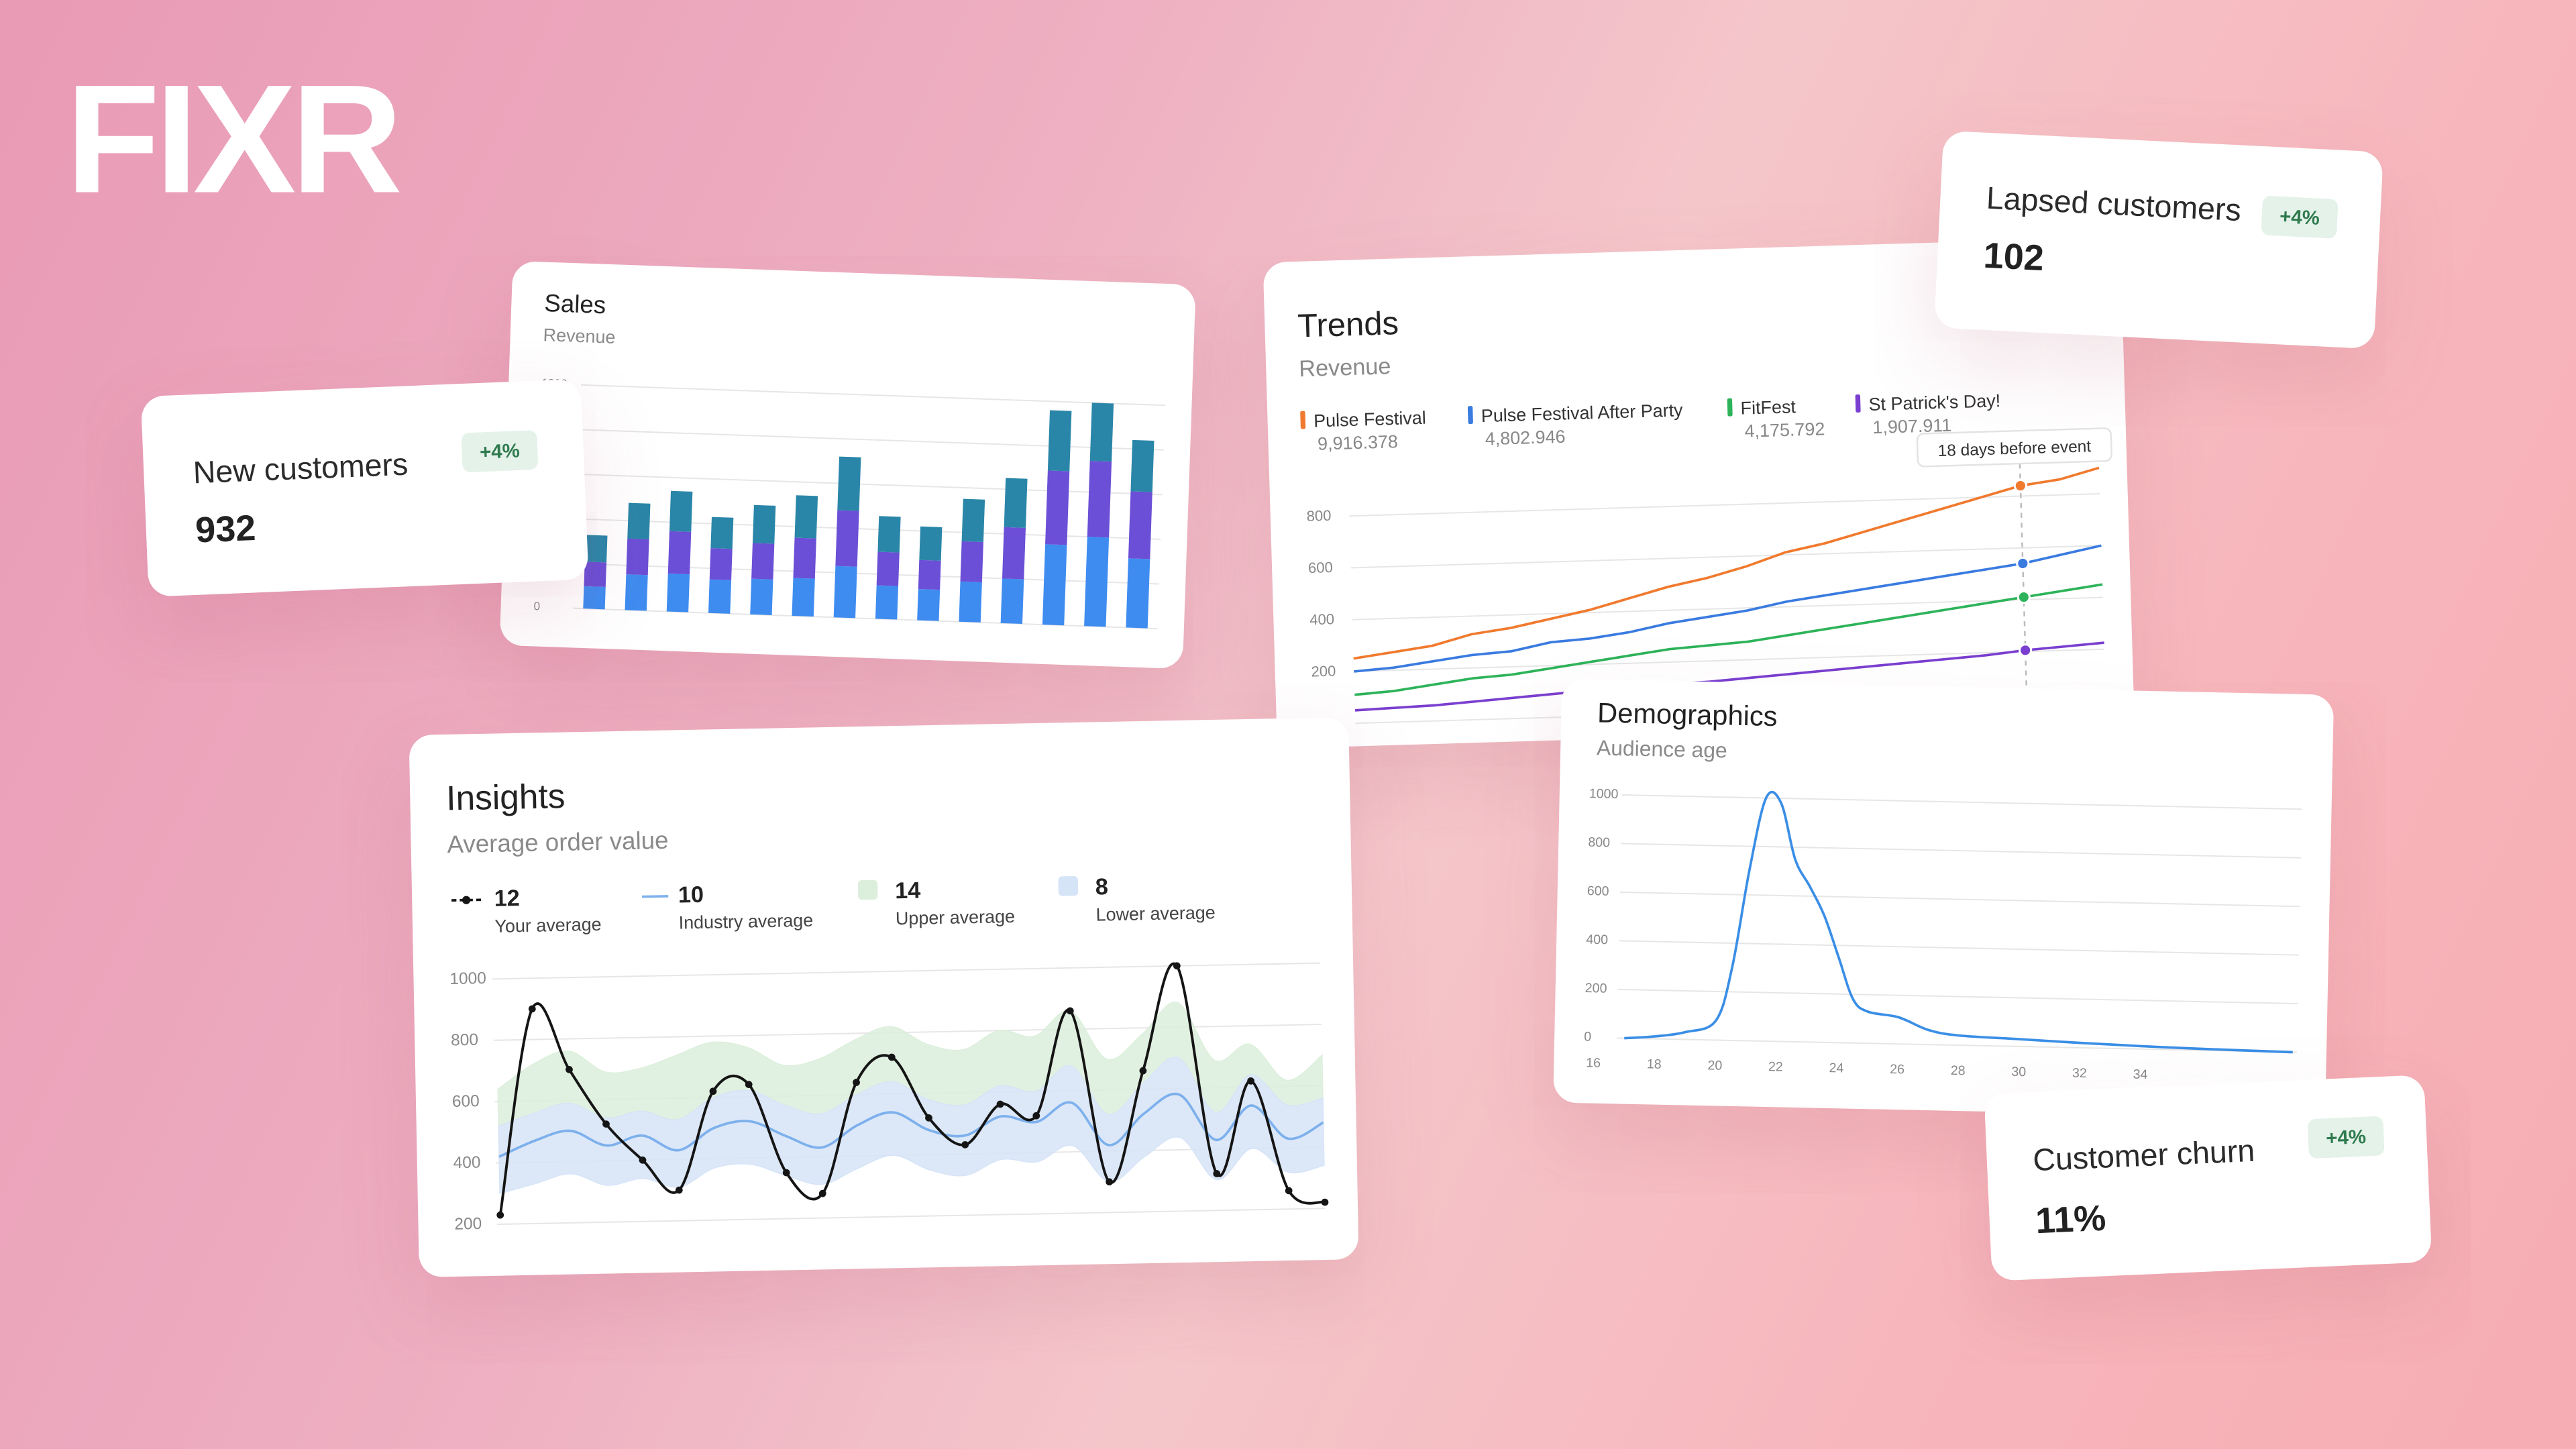 This screenshot has width=2576, height=1449. Describe the element at coordinates (1654, 1064) in the screenshot. I see `x-tick-label: 18` at that location.